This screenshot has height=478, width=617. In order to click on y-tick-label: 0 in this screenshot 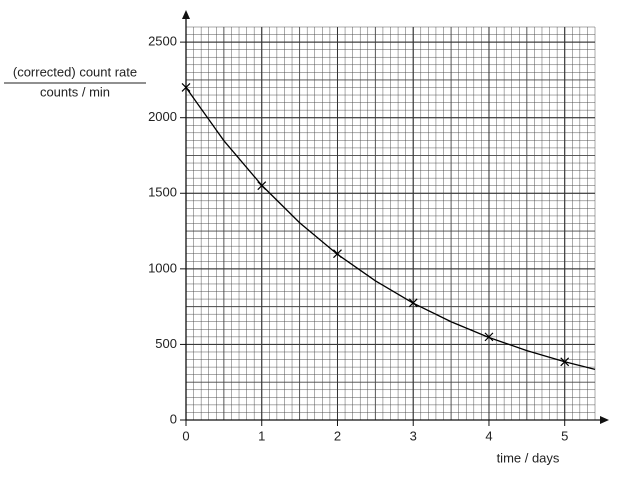, I will do `click(173, 418)`.